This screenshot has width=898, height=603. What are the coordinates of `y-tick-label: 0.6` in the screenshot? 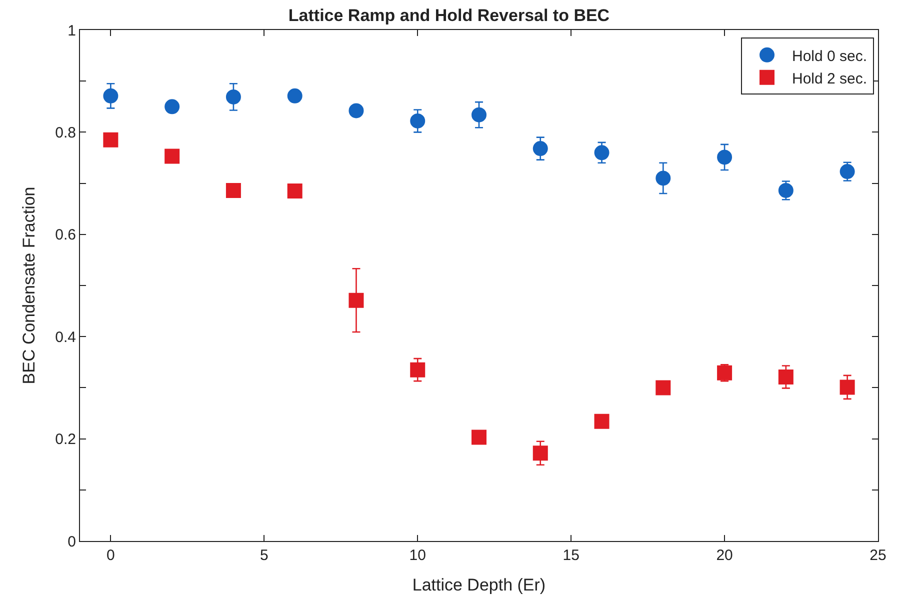 It's located at (65, 235).